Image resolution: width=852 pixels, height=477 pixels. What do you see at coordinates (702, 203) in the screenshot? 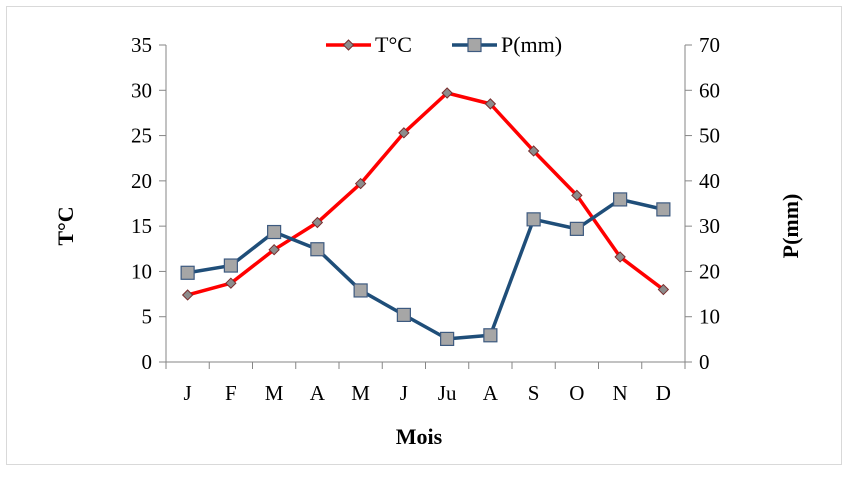
I see `right-axis-ticks: 0 10 20 30 40 50 60 70` at bounding box center [702, 203].